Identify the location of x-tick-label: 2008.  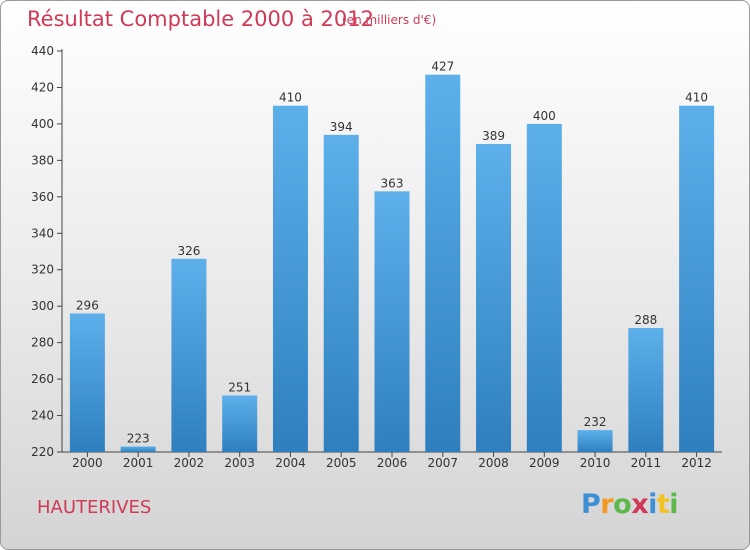
(493, 463).